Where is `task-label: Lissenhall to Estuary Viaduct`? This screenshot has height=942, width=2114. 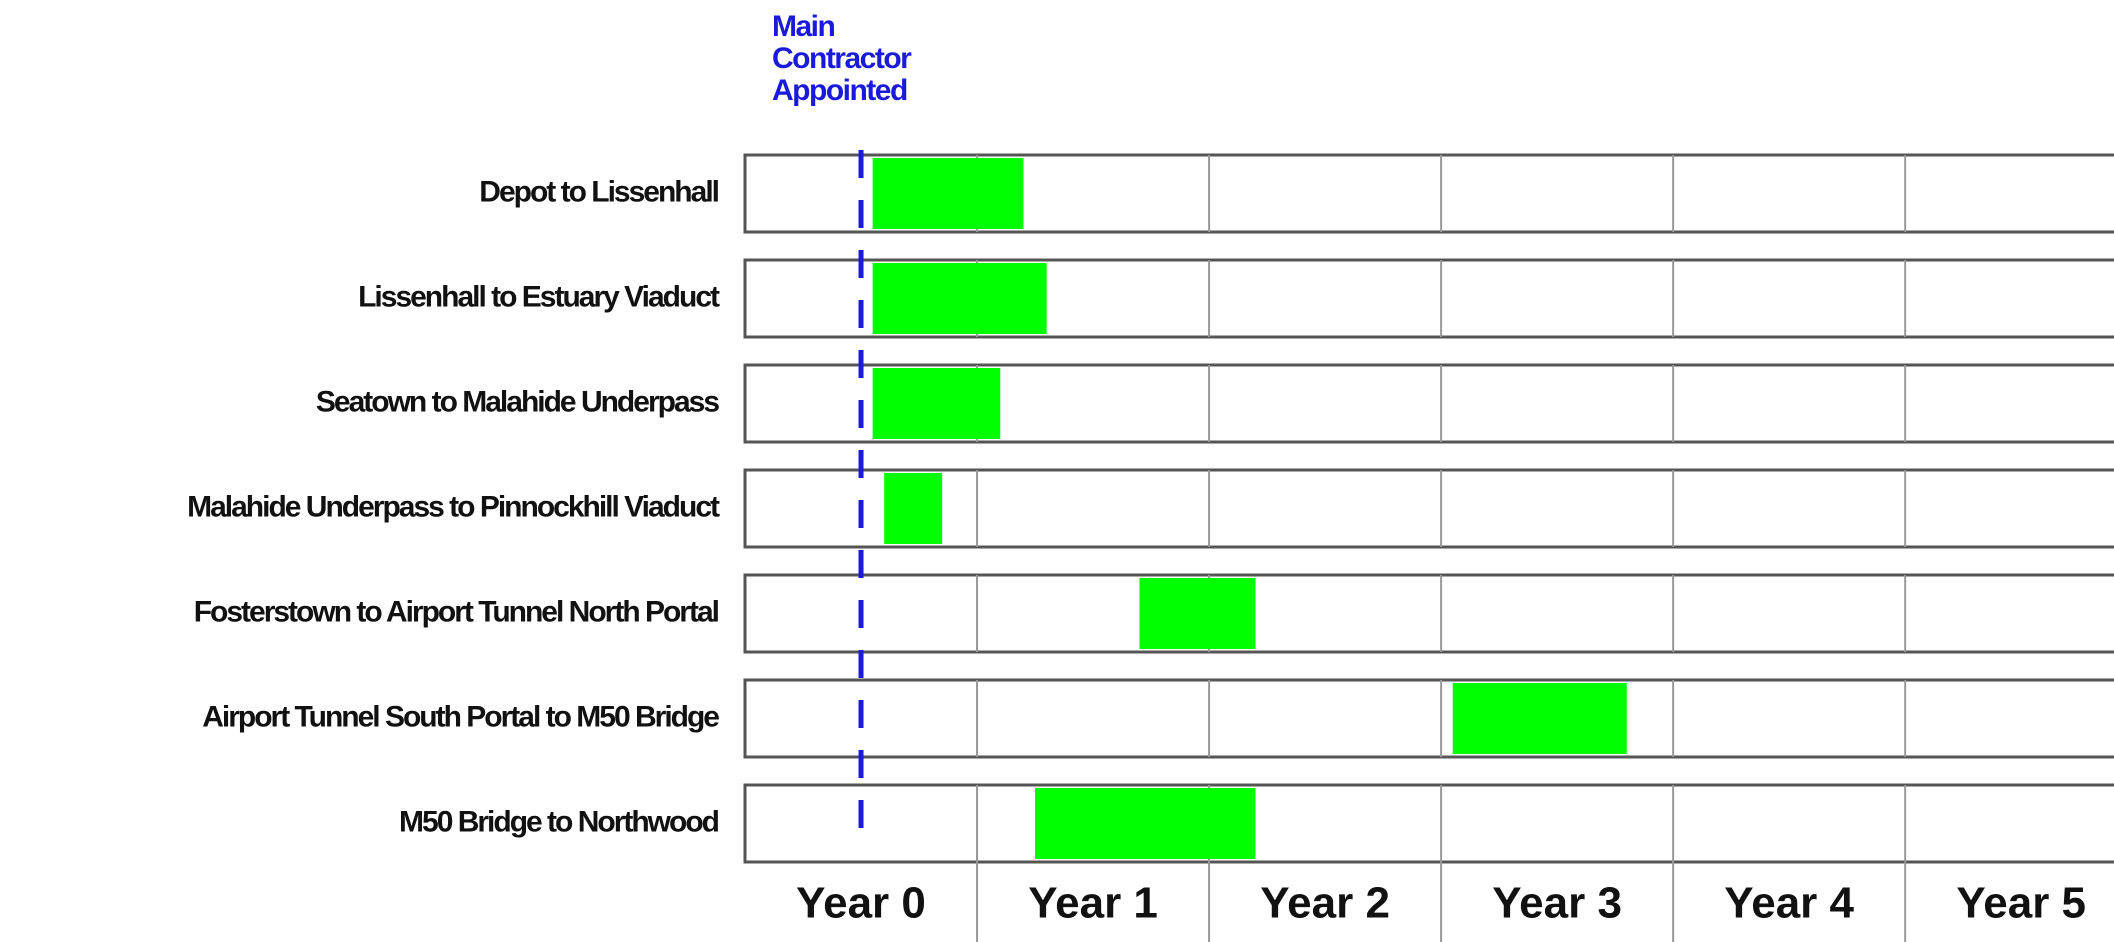 task-label: Lissenhall to Estuary Viaduct is located at coordinates (539, 296).